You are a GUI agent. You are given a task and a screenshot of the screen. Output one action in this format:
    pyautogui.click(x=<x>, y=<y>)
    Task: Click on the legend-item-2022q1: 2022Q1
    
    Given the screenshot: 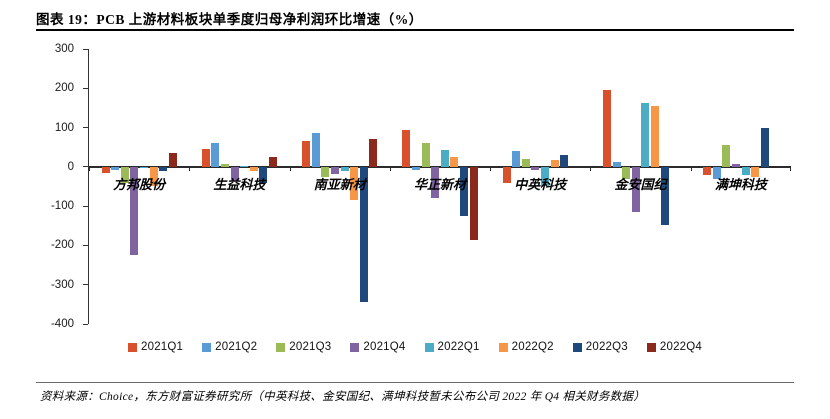 What is the action you would take?
    pyautogui.click(x=452, y=347)
    